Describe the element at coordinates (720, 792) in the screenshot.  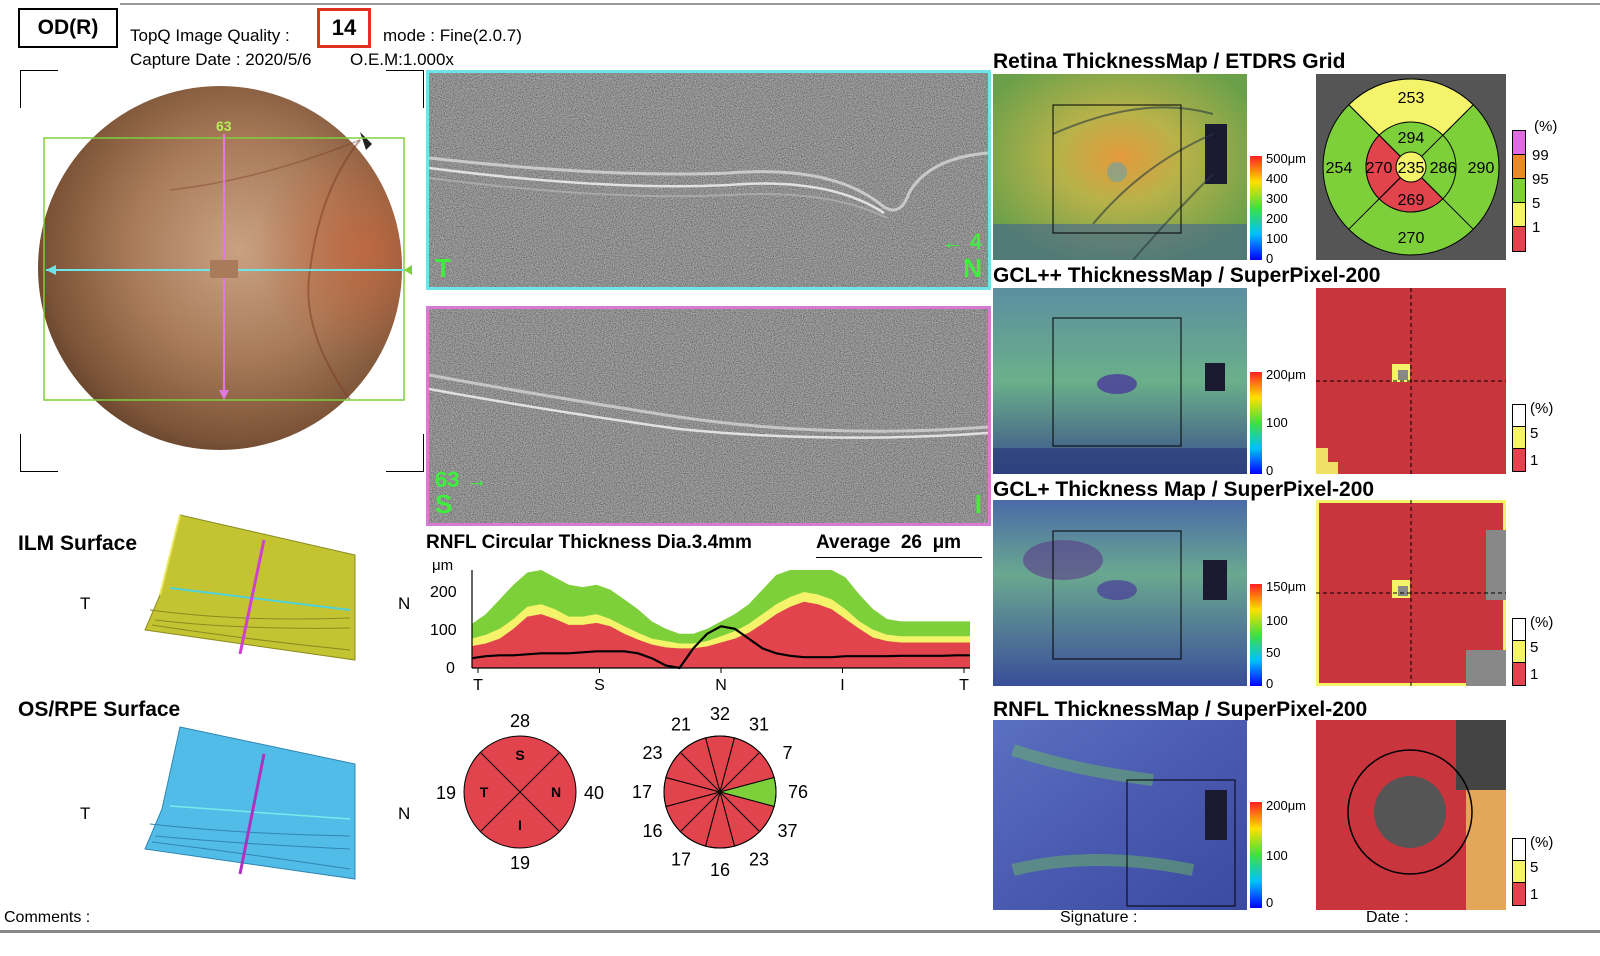
I see `clock-outline` at that location.